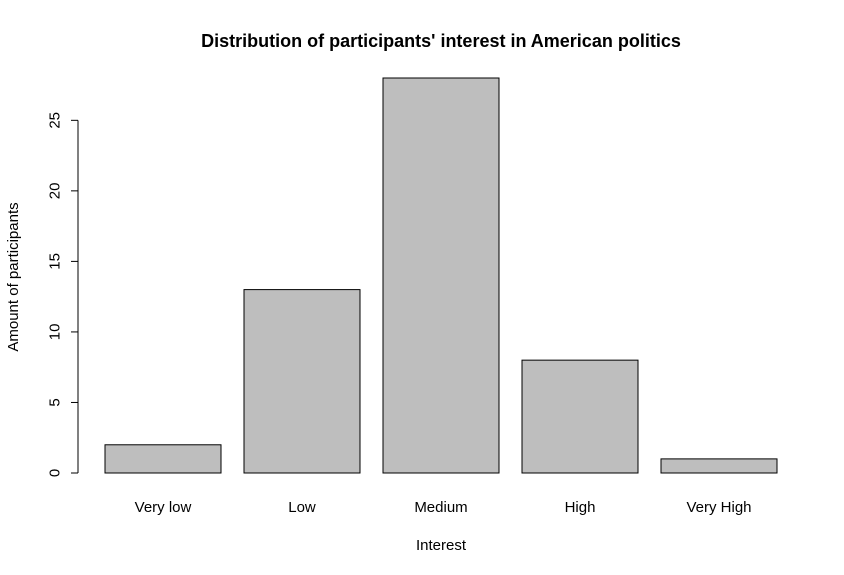 The height and width of the screenshot is (575, 844). I want to click on y-tick-label: 0, so click(54, 473).